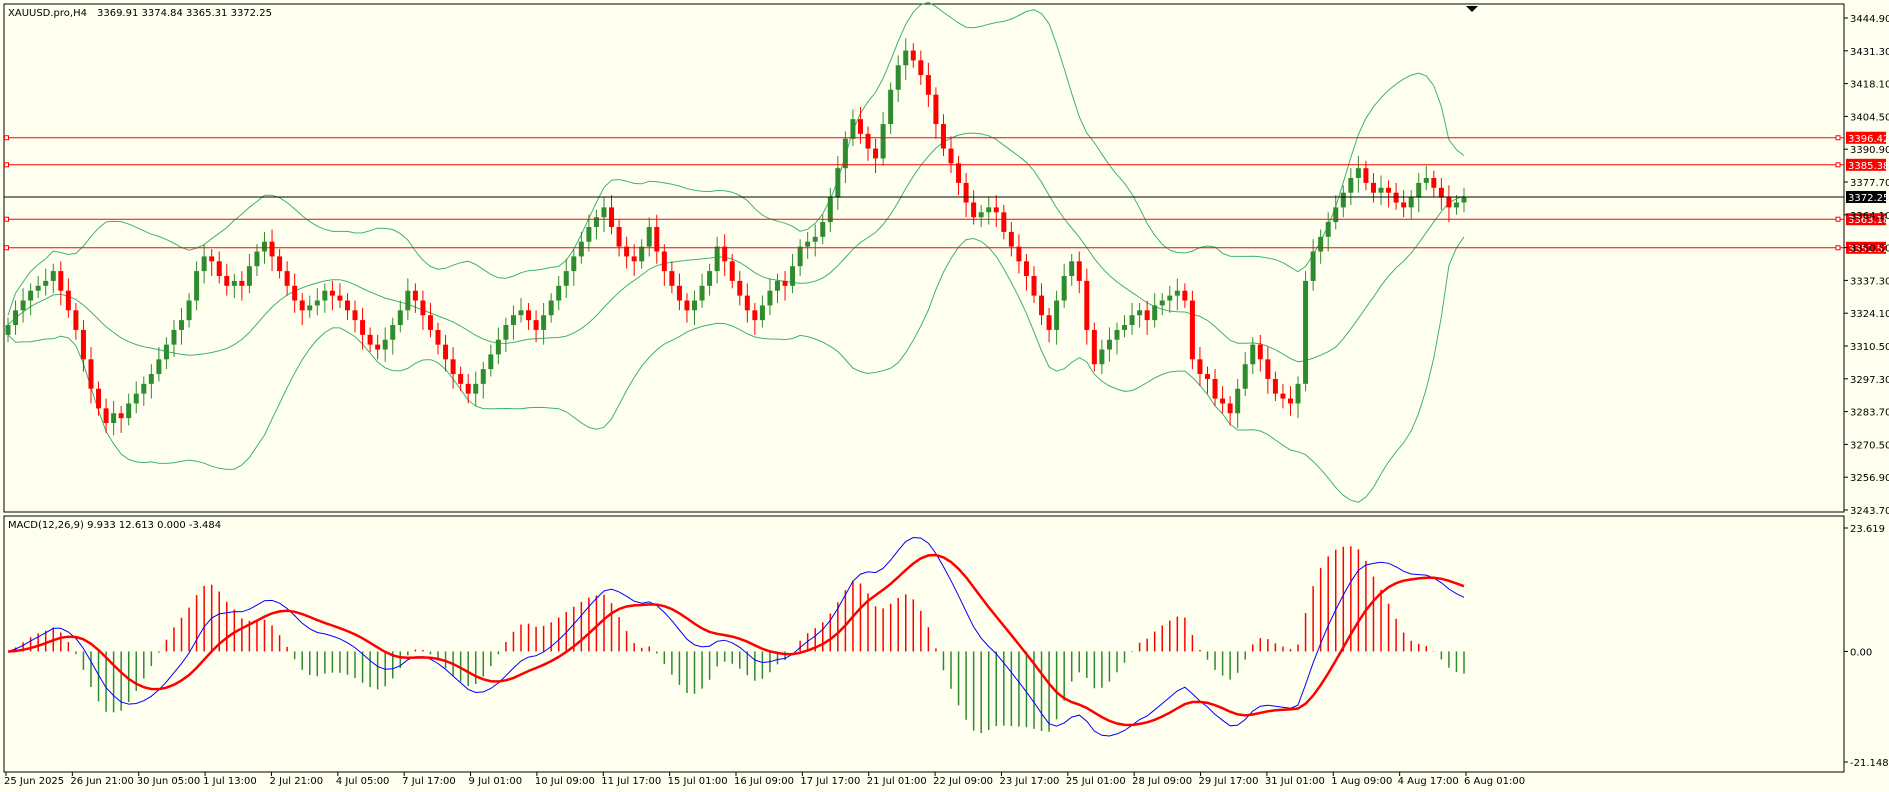  Describe the element at coordinates (1869, 445) in the screenshot. I see `price-tick-label: 3270.50` at that location.